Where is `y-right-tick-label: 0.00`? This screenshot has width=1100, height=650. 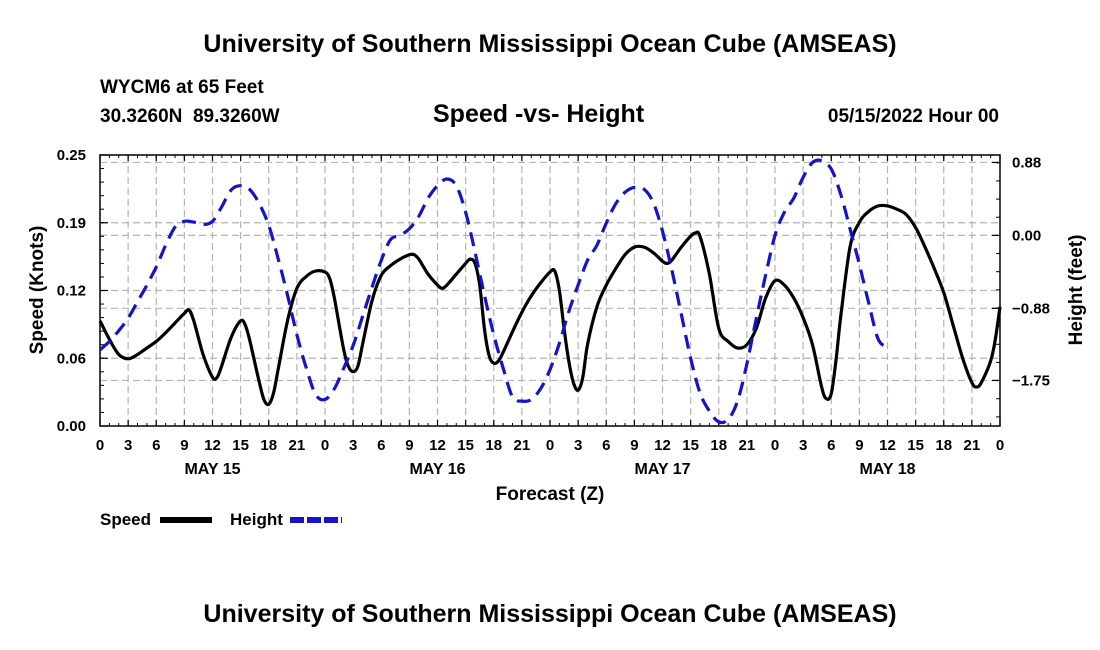
y-right-tick-label: 0.00 is located at coordinates (1026, 235).